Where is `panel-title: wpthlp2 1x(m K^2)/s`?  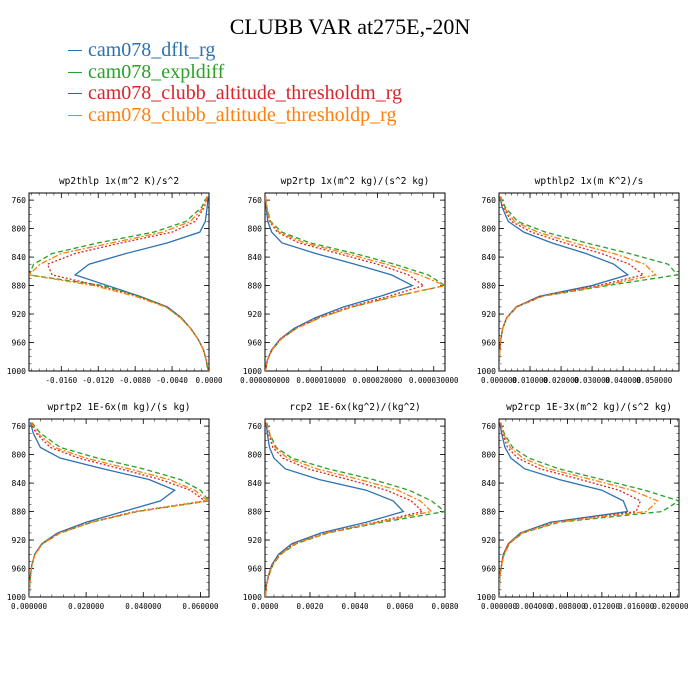 panel-title: wpthlp2 1x(m K^2)/s is located at coordinates (589, 181).